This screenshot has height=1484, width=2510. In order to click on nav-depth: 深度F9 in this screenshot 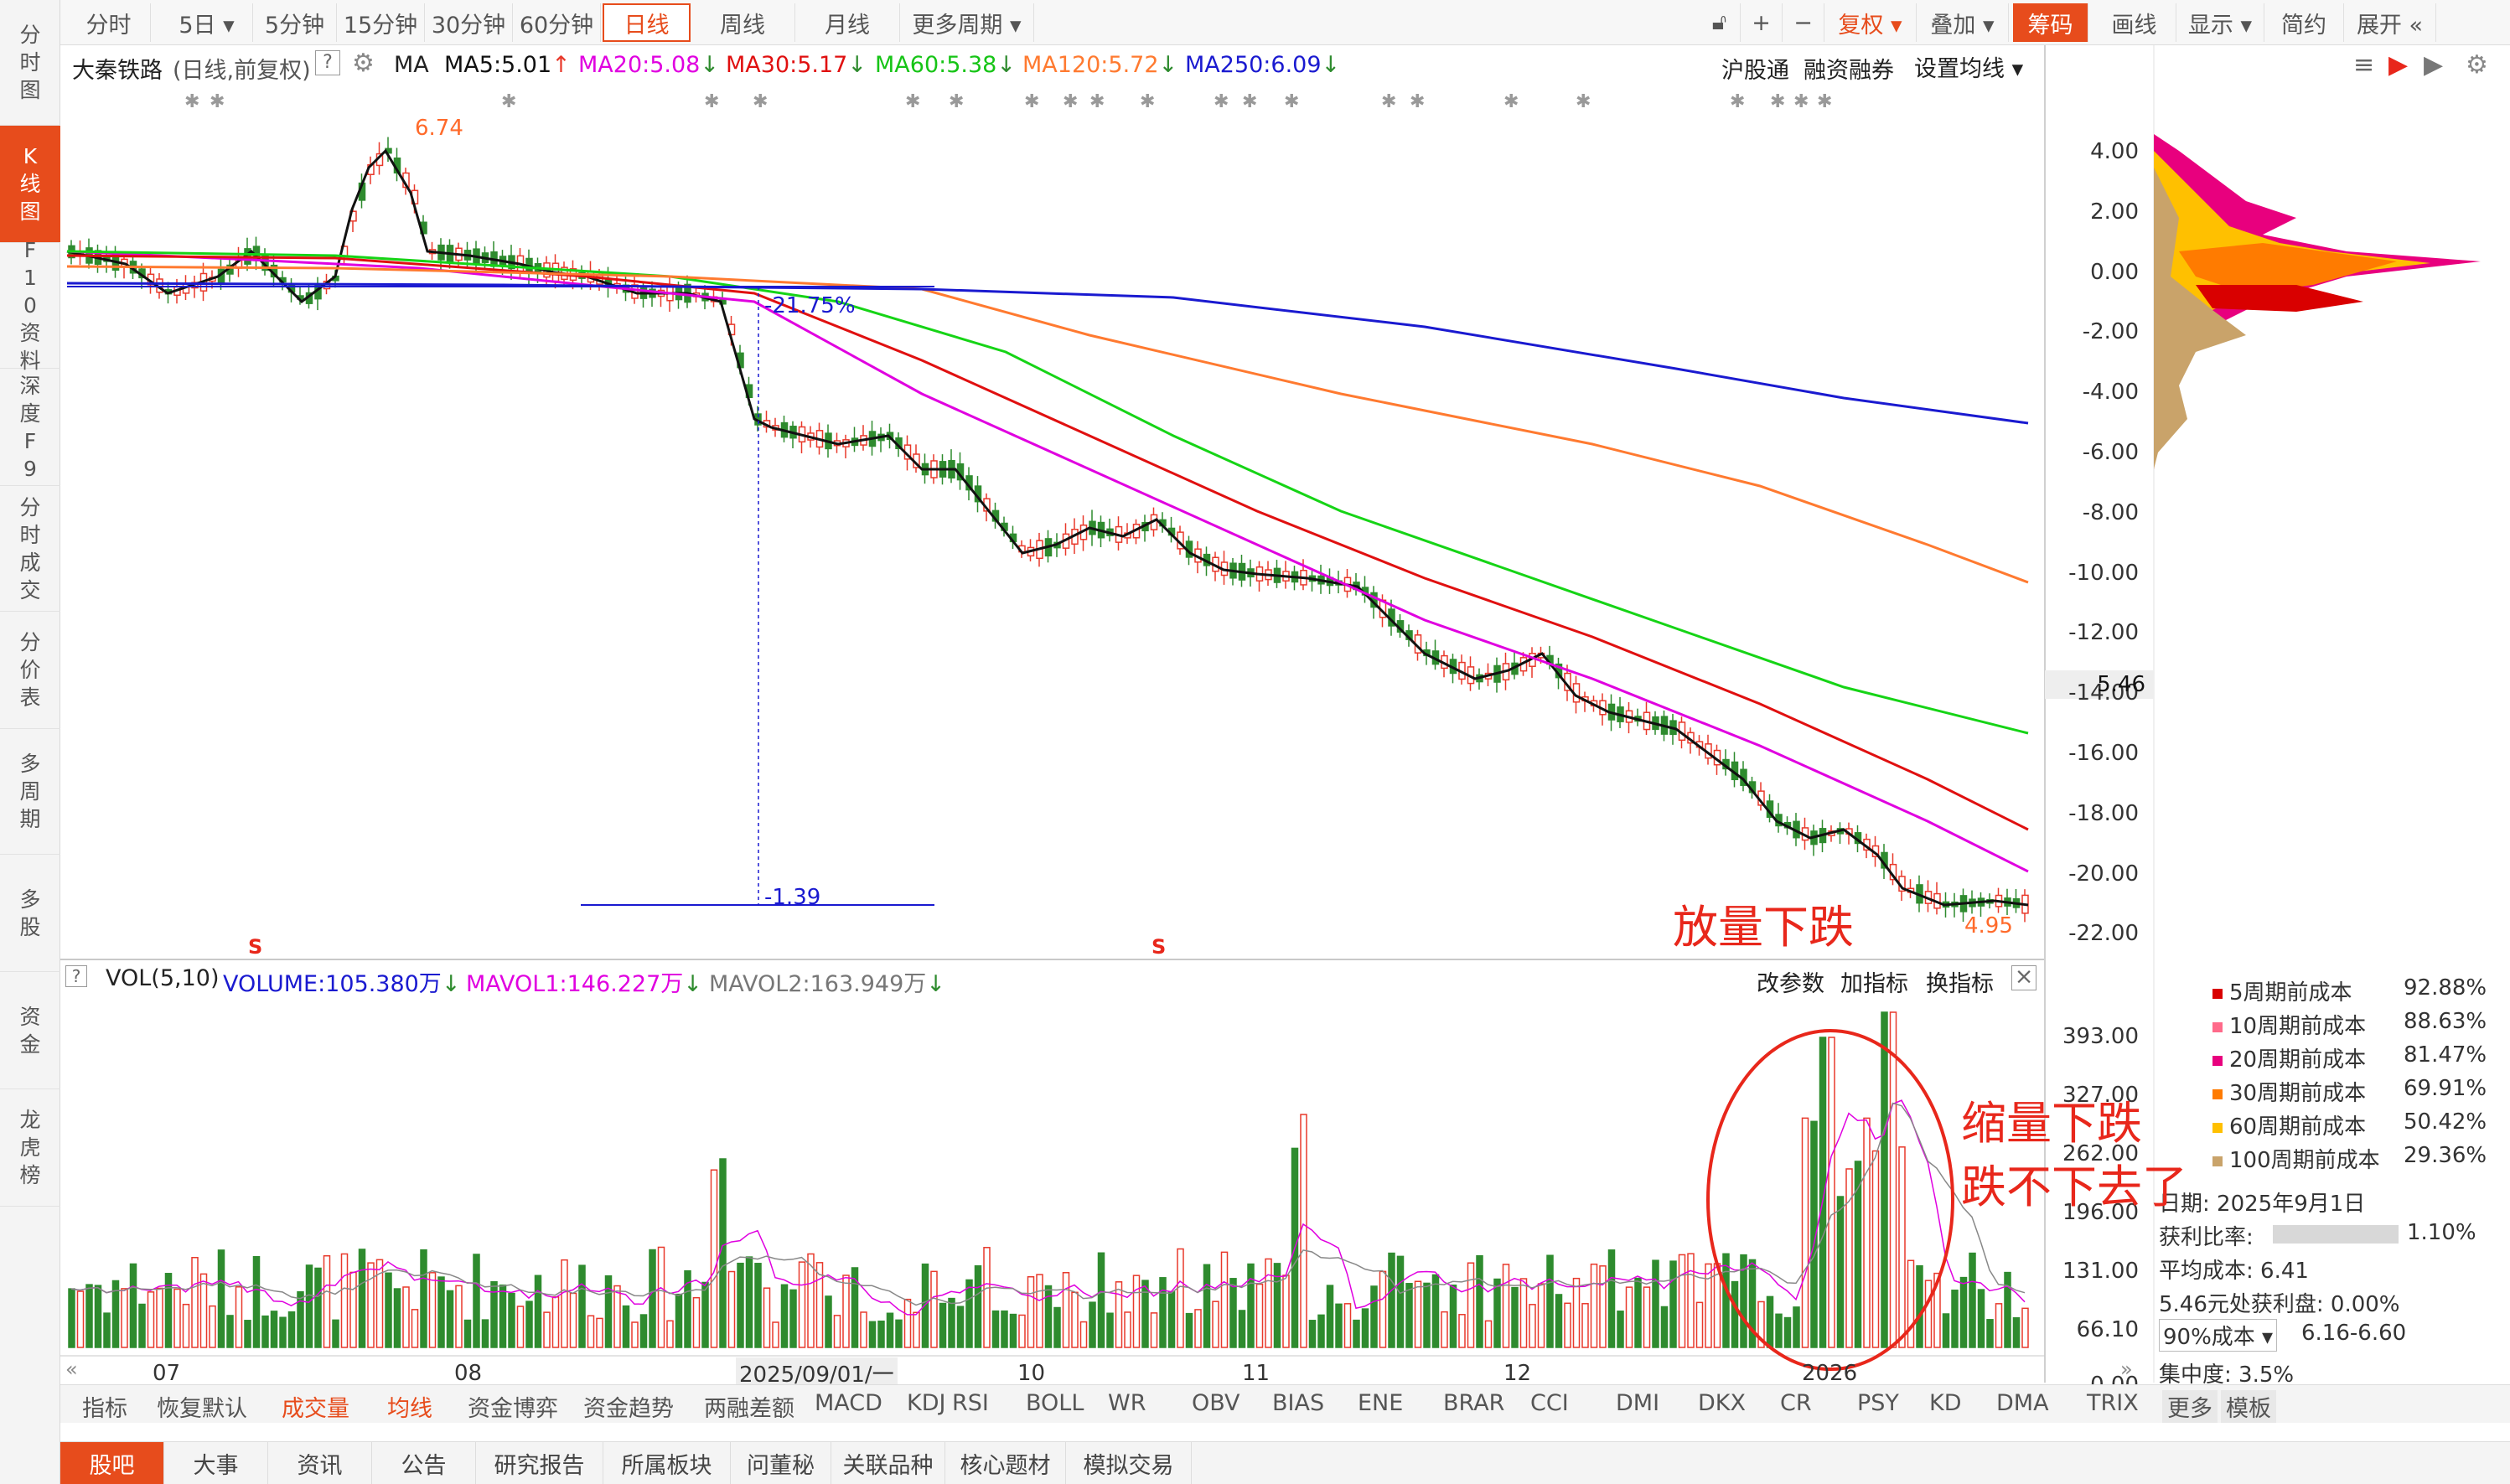, I will do `click(30, 427)`.